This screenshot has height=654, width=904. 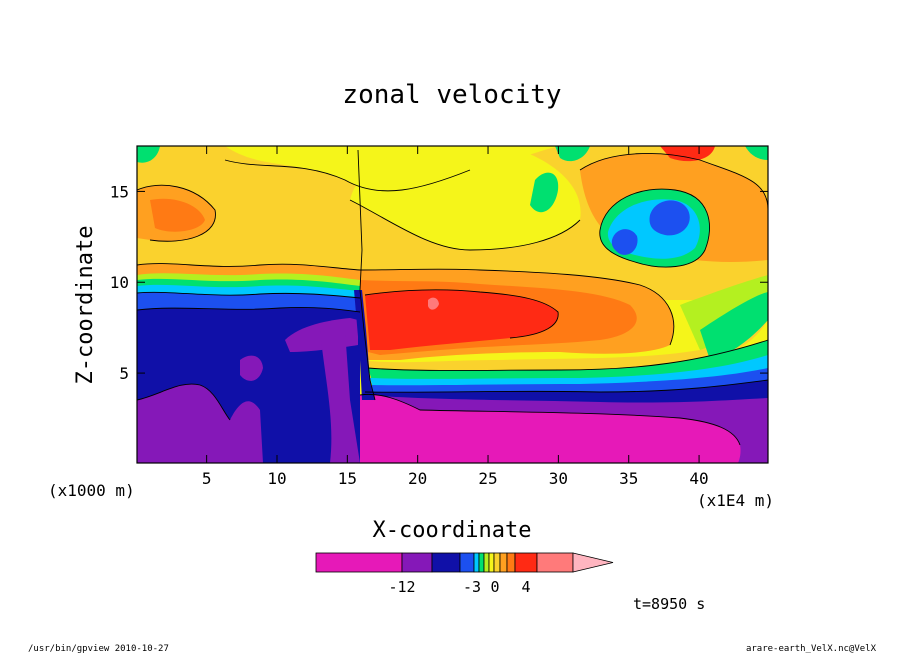 What do you see at coordinates (207, 478) in the screenshot?
I see `x-tick-label: 5` at bounding box center [207, 478].